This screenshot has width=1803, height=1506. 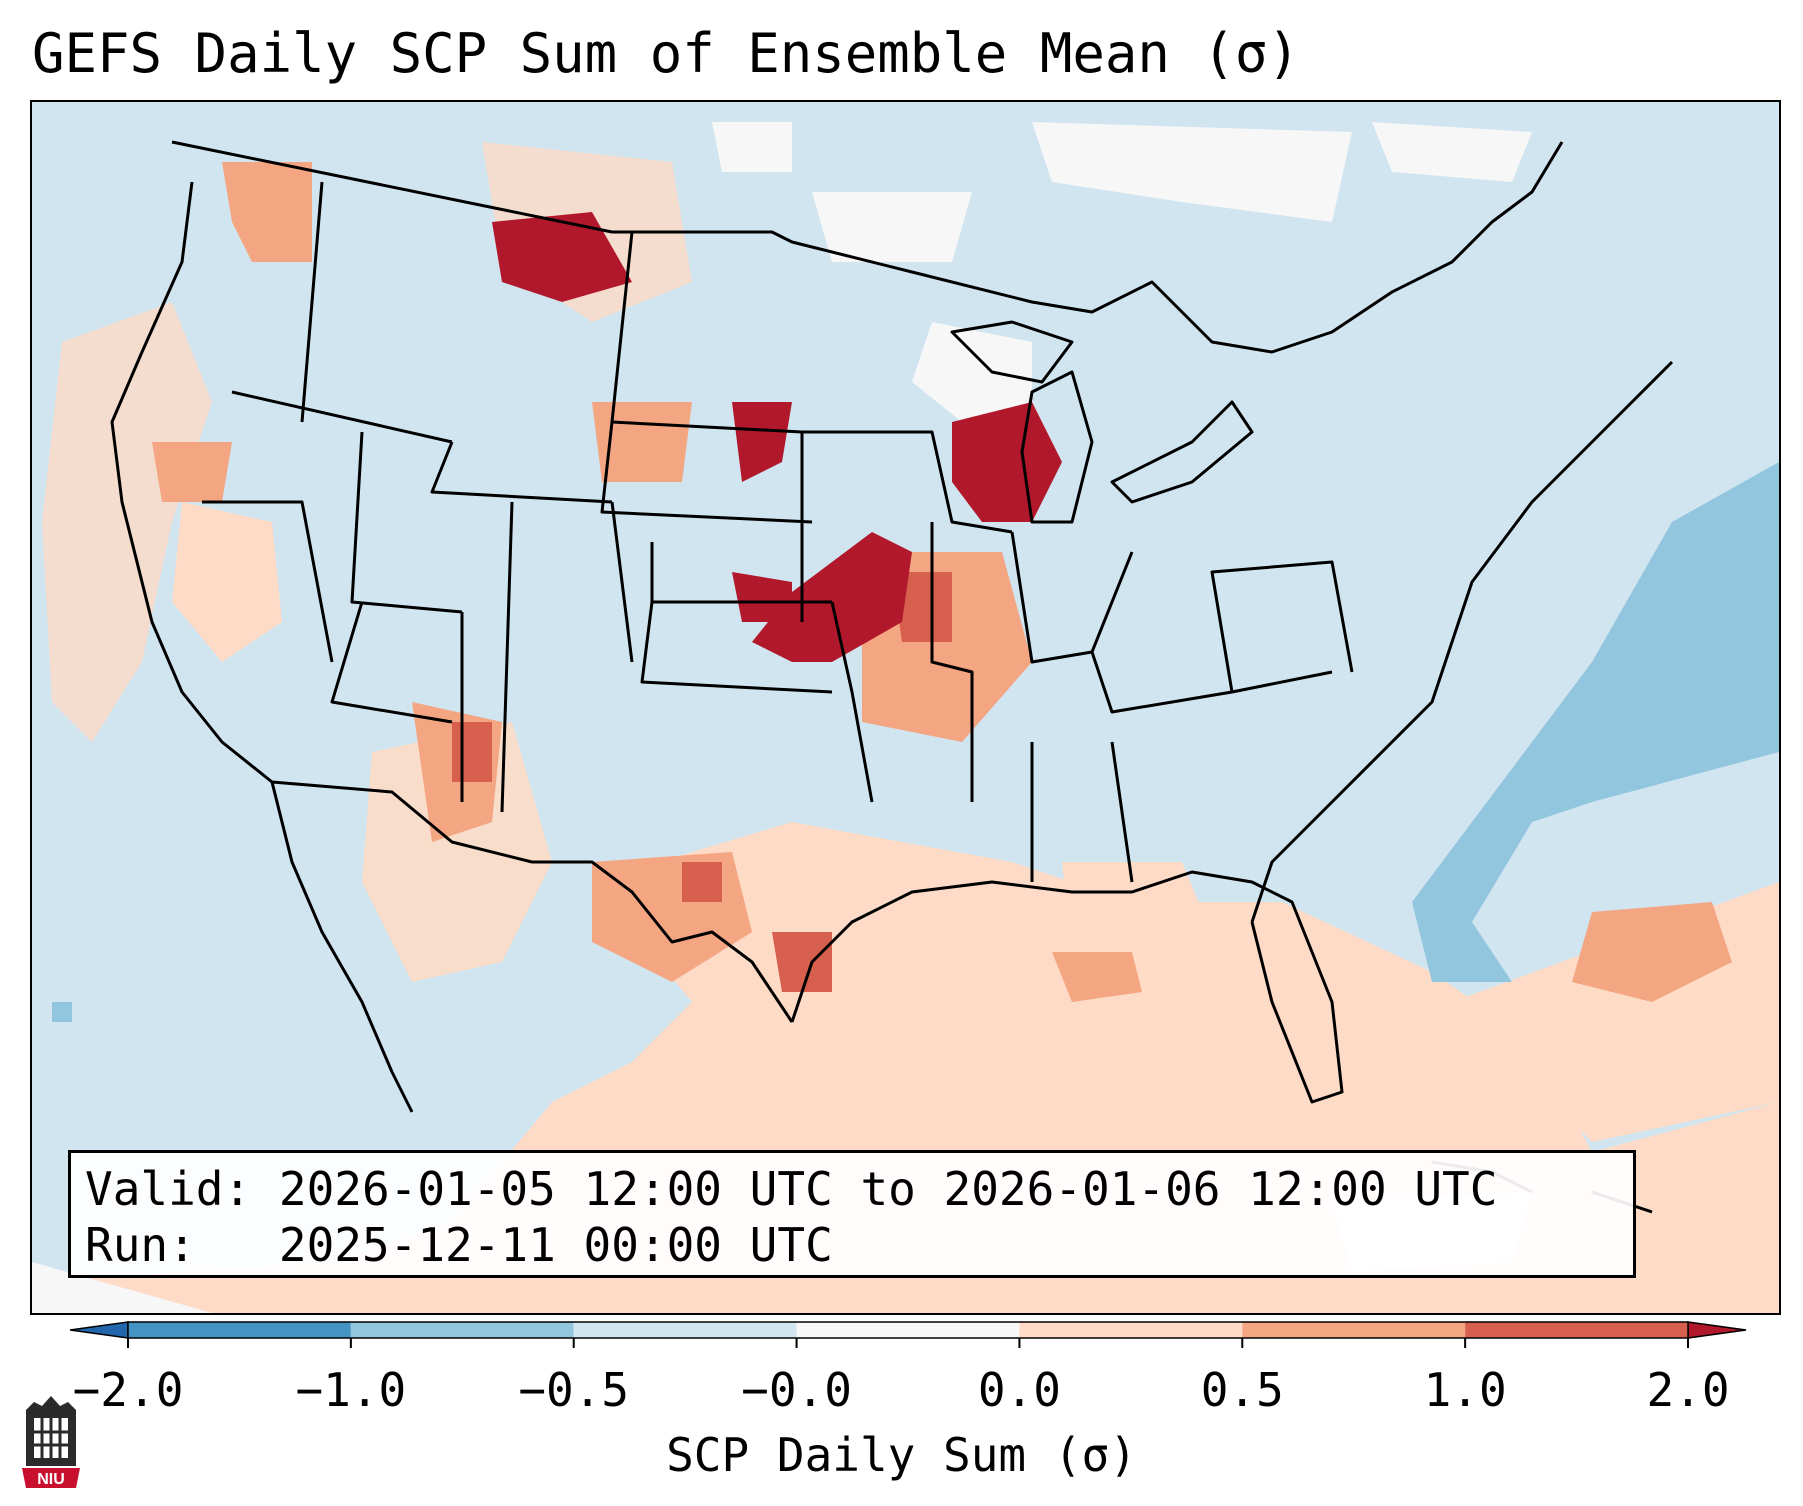 What do you see at coordinates (51, 1479) in the screenshot?
I see `logo-text: NIU` at bounding box center [51, 1479].